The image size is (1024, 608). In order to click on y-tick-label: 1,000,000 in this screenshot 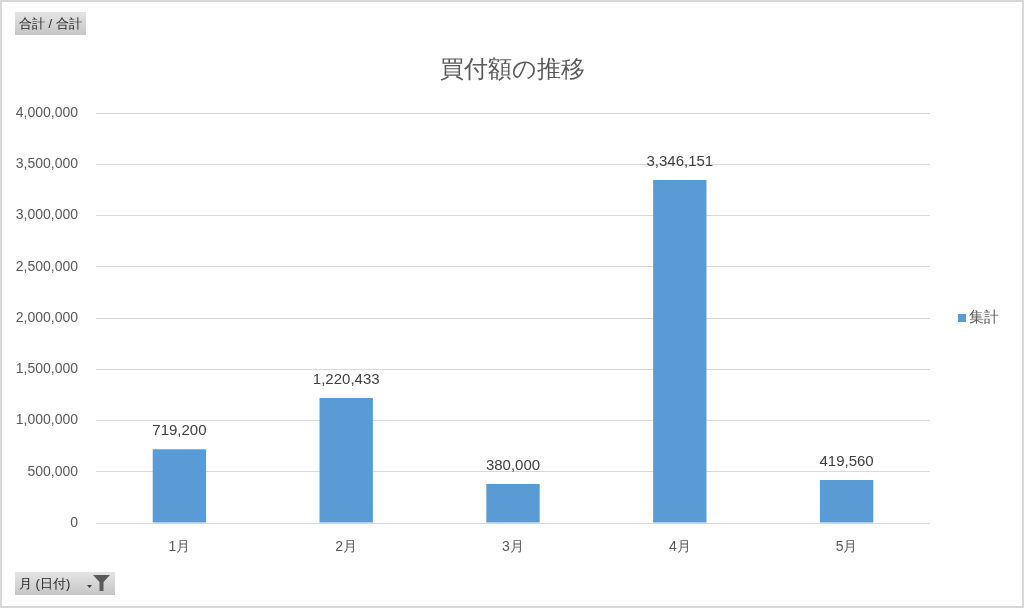, I will do `click(47, 419)`.